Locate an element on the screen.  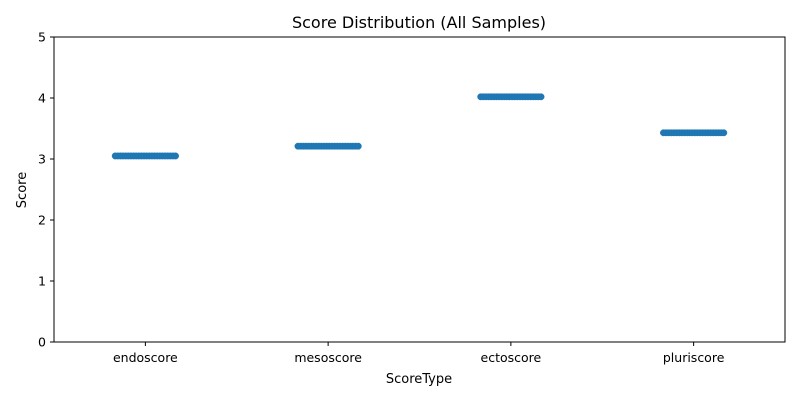
y-tick-label: 0 is located at coordinates (42, 342).